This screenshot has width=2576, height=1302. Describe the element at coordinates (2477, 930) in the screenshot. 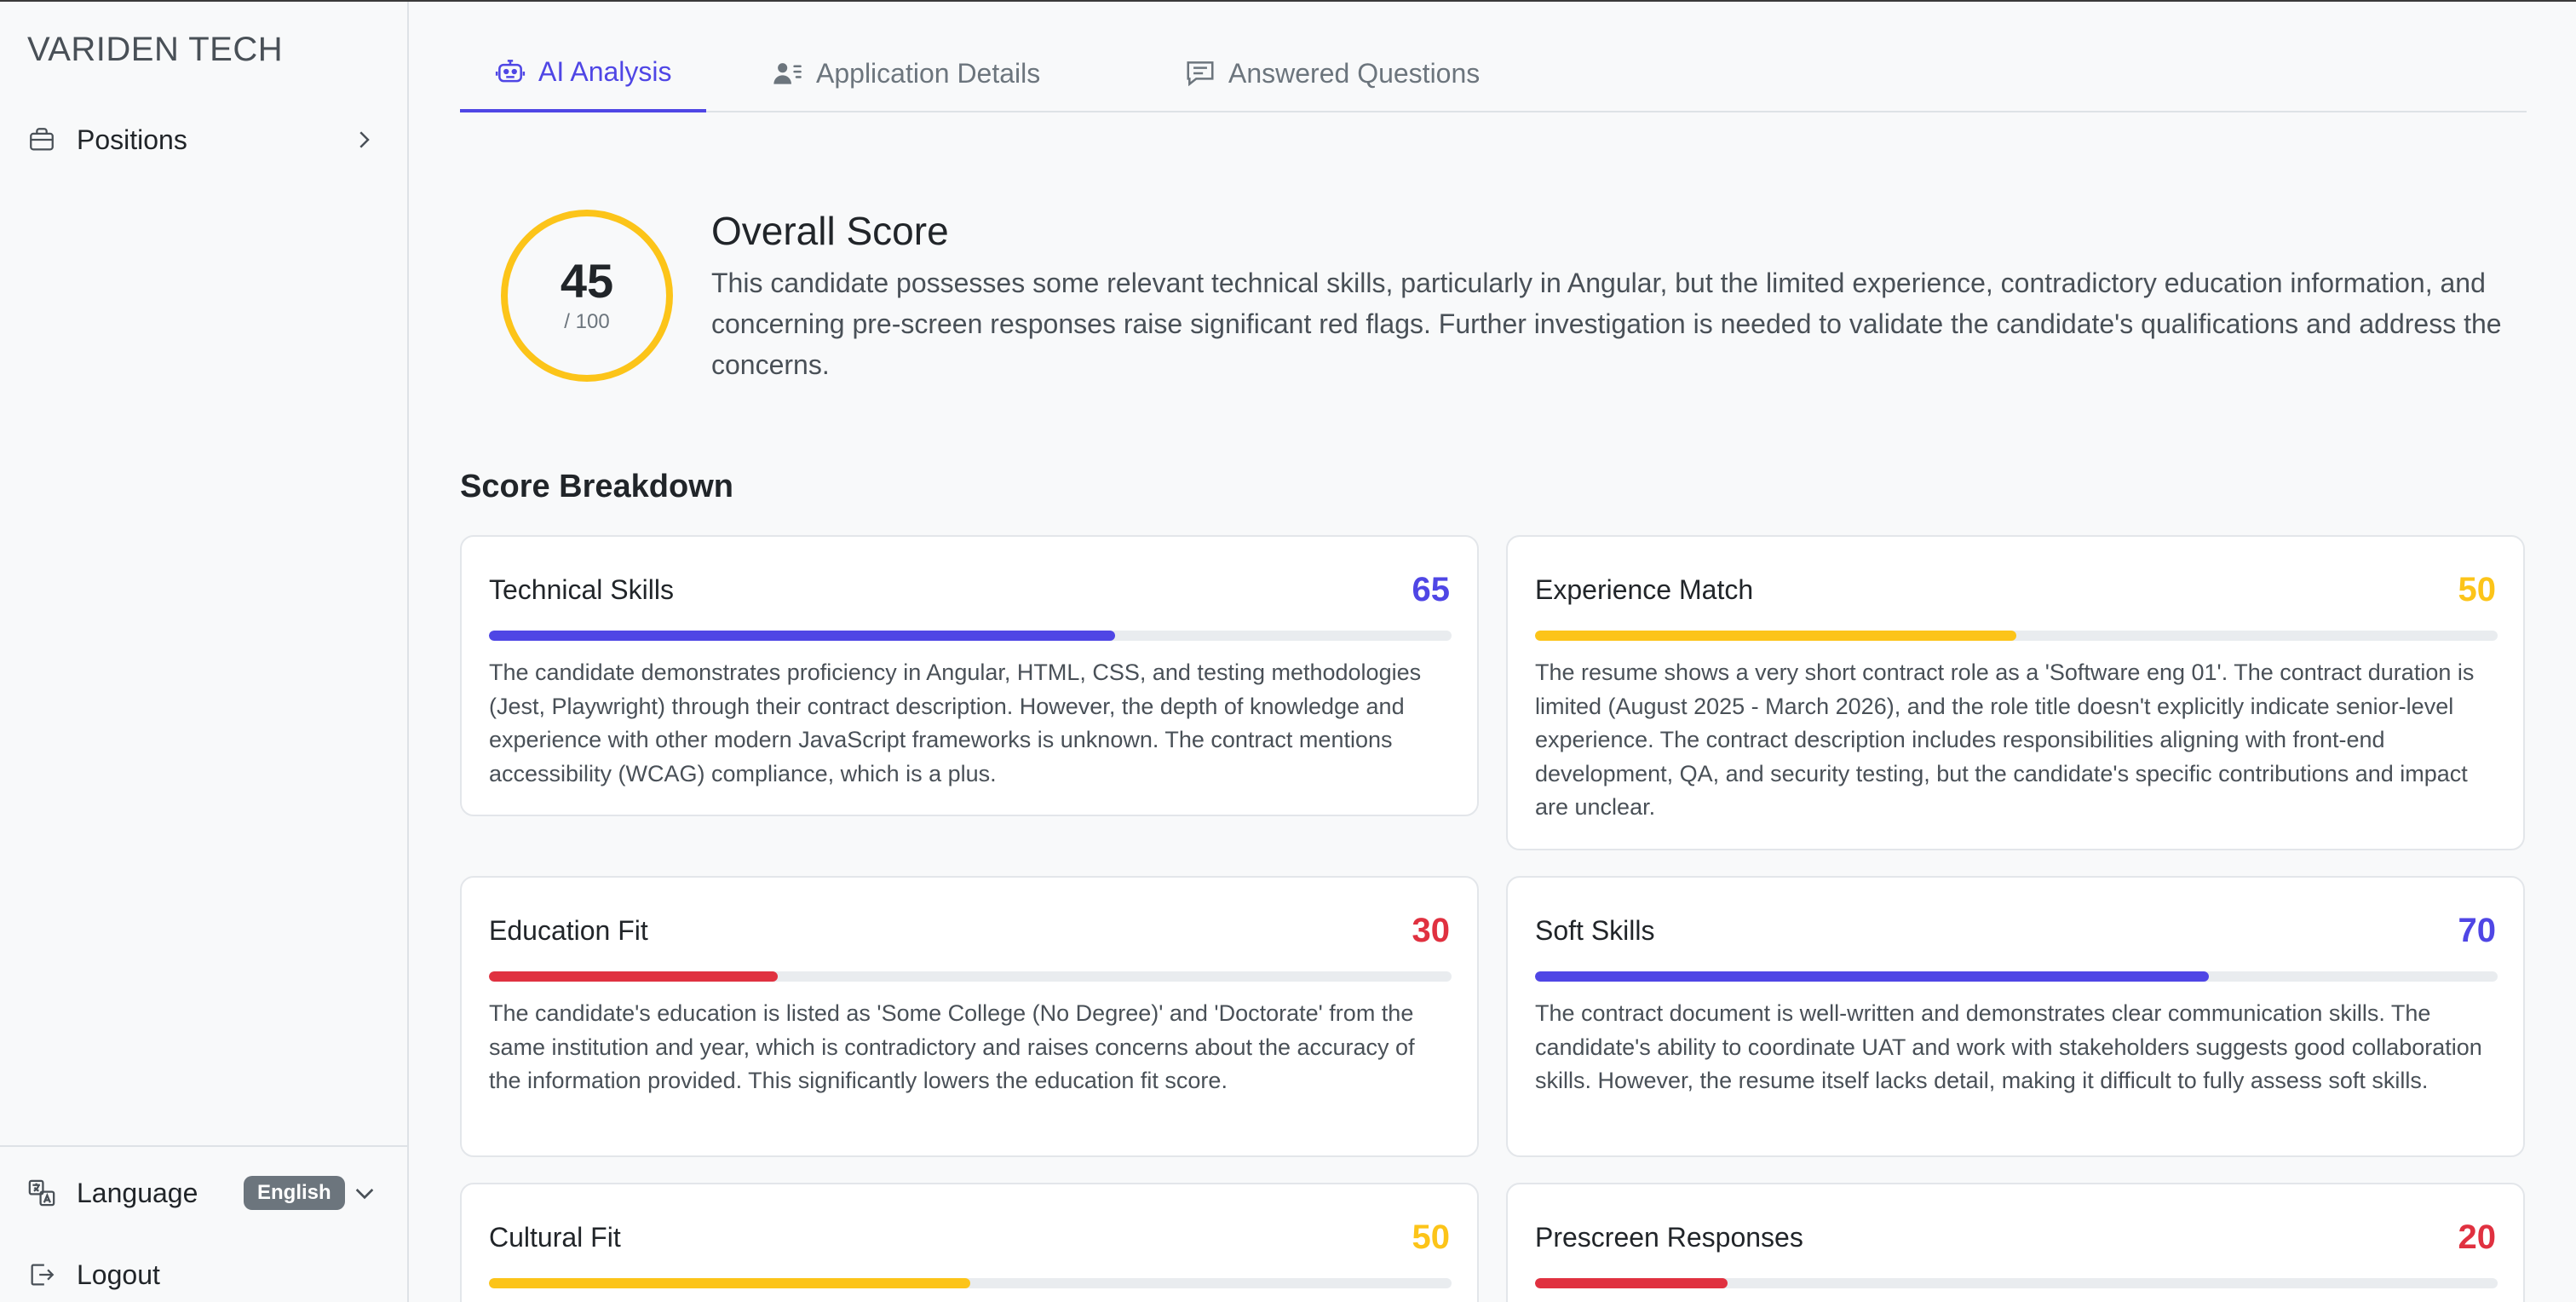

I see `score-card-score: 70` at that location.